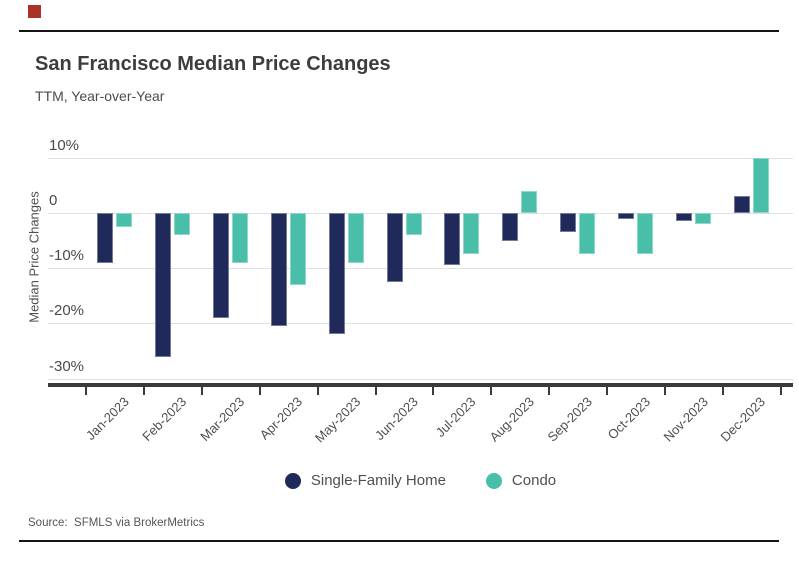  Describe the element at coordinates (534, 480) in the screenshot. I see `legend-label: Condo` at that location.